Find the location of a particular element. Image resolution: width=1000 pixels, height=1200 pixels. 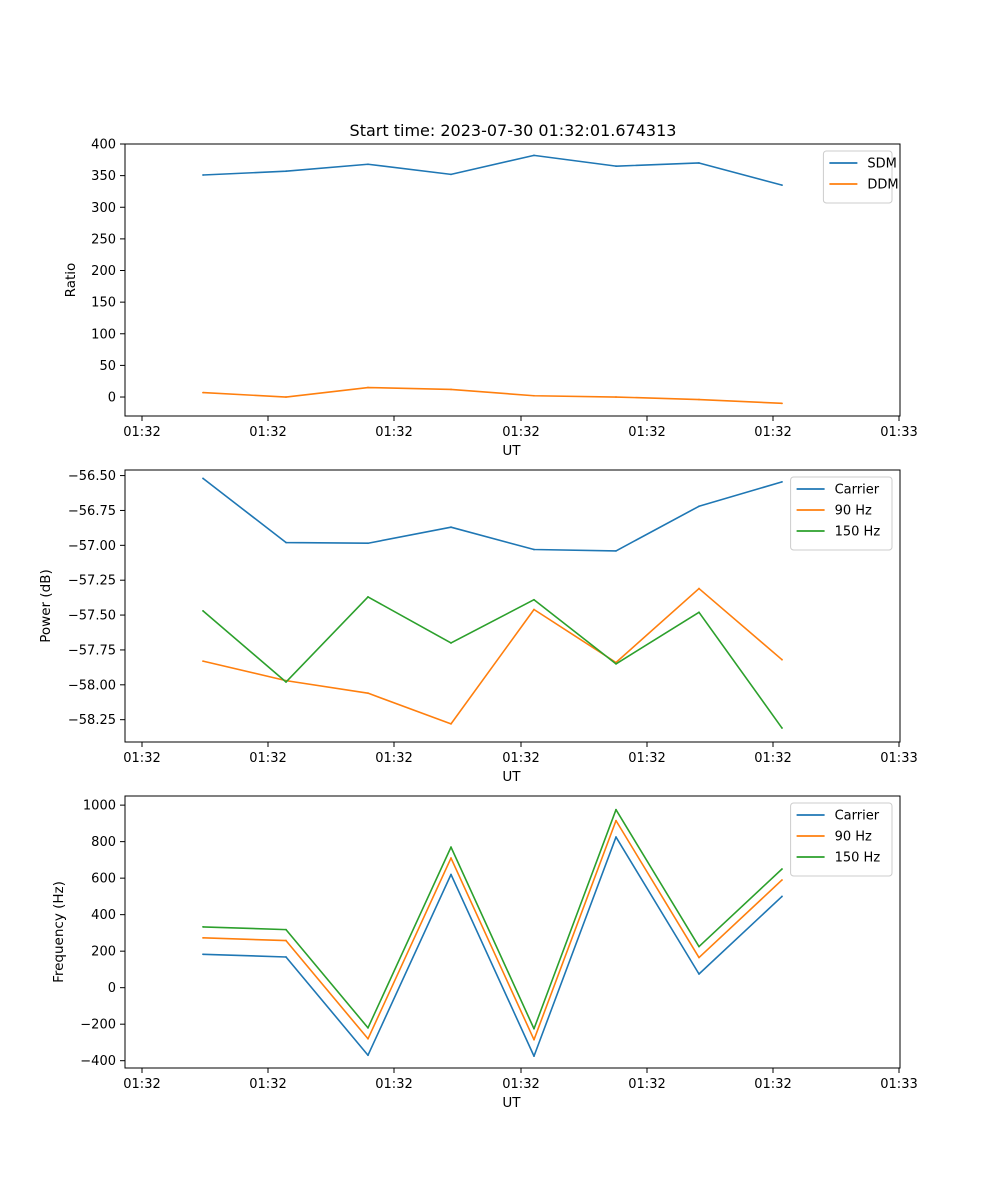

y-tick-label: −200 is located at coordinates (98, 1025).